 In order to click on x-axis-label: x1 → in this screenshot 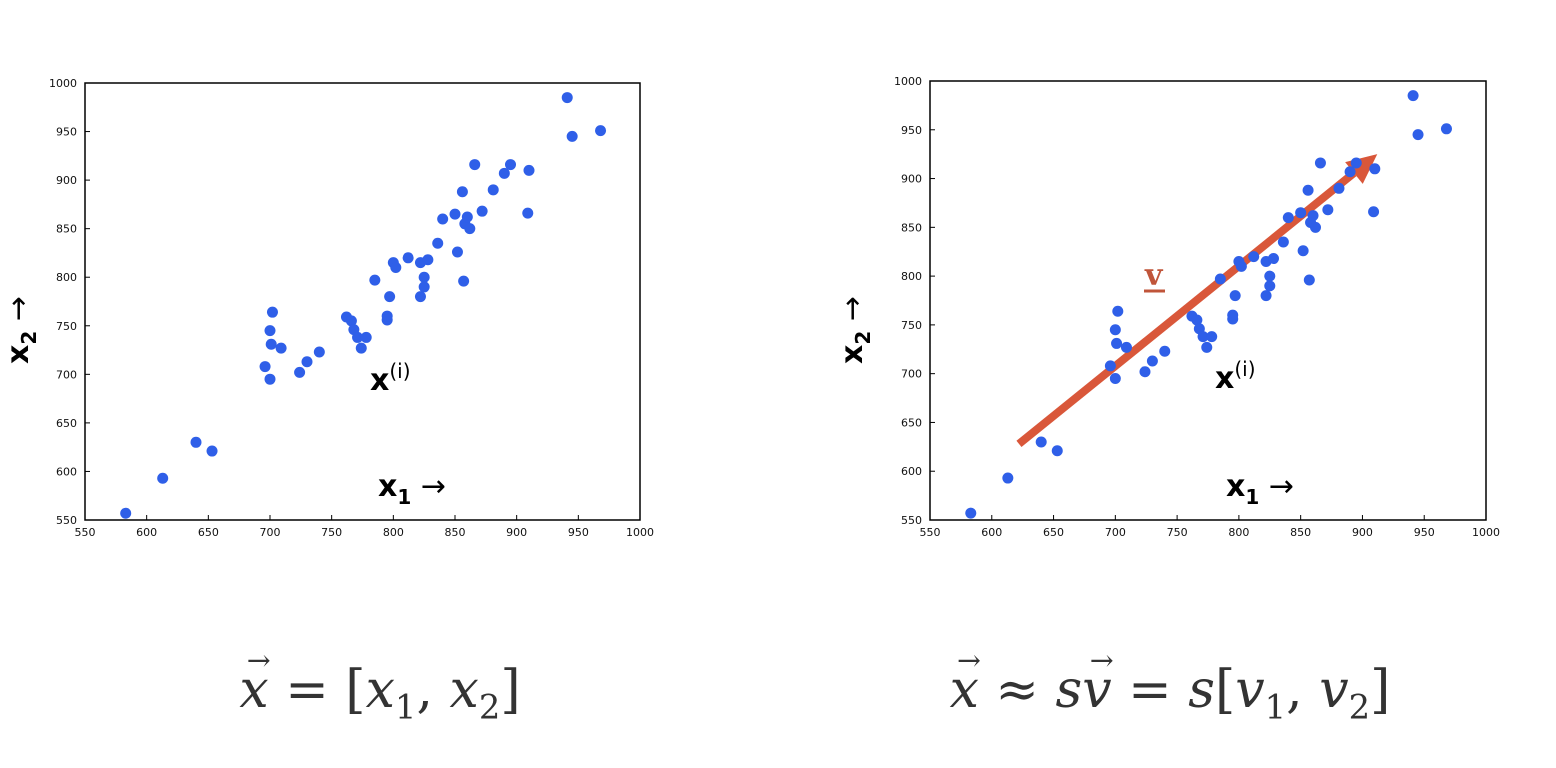, I will do `click(1260, 489)`.